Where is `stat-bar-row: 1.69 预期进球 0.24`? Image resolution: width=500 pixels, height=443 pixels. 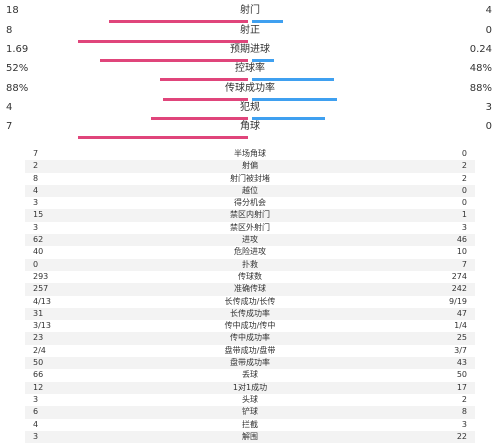
stat-bar-row: 1.69 预期进球 0.24 is located at coordinates (250, 52).